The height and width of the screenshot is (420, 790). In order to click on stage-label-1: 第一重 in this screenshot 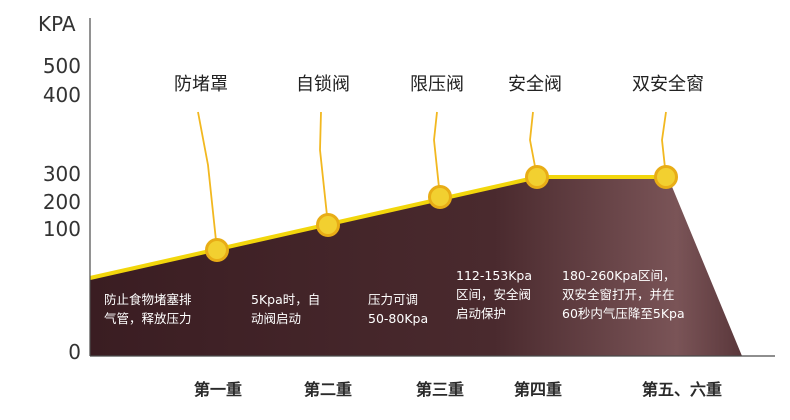, I will do `click(217, 389)`.